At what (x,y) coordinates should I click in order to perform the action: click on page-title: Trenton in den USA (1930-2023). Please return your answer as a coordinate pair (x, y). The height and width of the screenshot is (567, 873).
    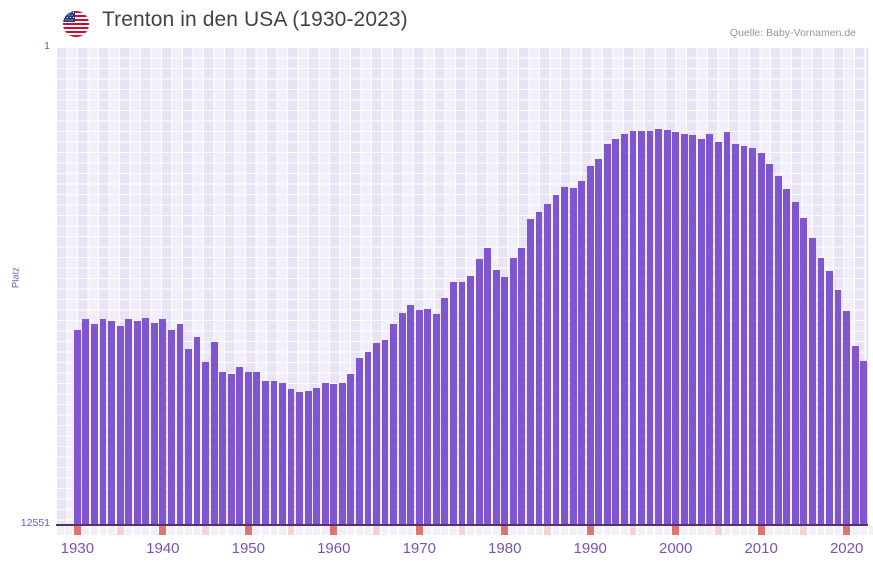
    Looking at the image, I should click on (255, 19).